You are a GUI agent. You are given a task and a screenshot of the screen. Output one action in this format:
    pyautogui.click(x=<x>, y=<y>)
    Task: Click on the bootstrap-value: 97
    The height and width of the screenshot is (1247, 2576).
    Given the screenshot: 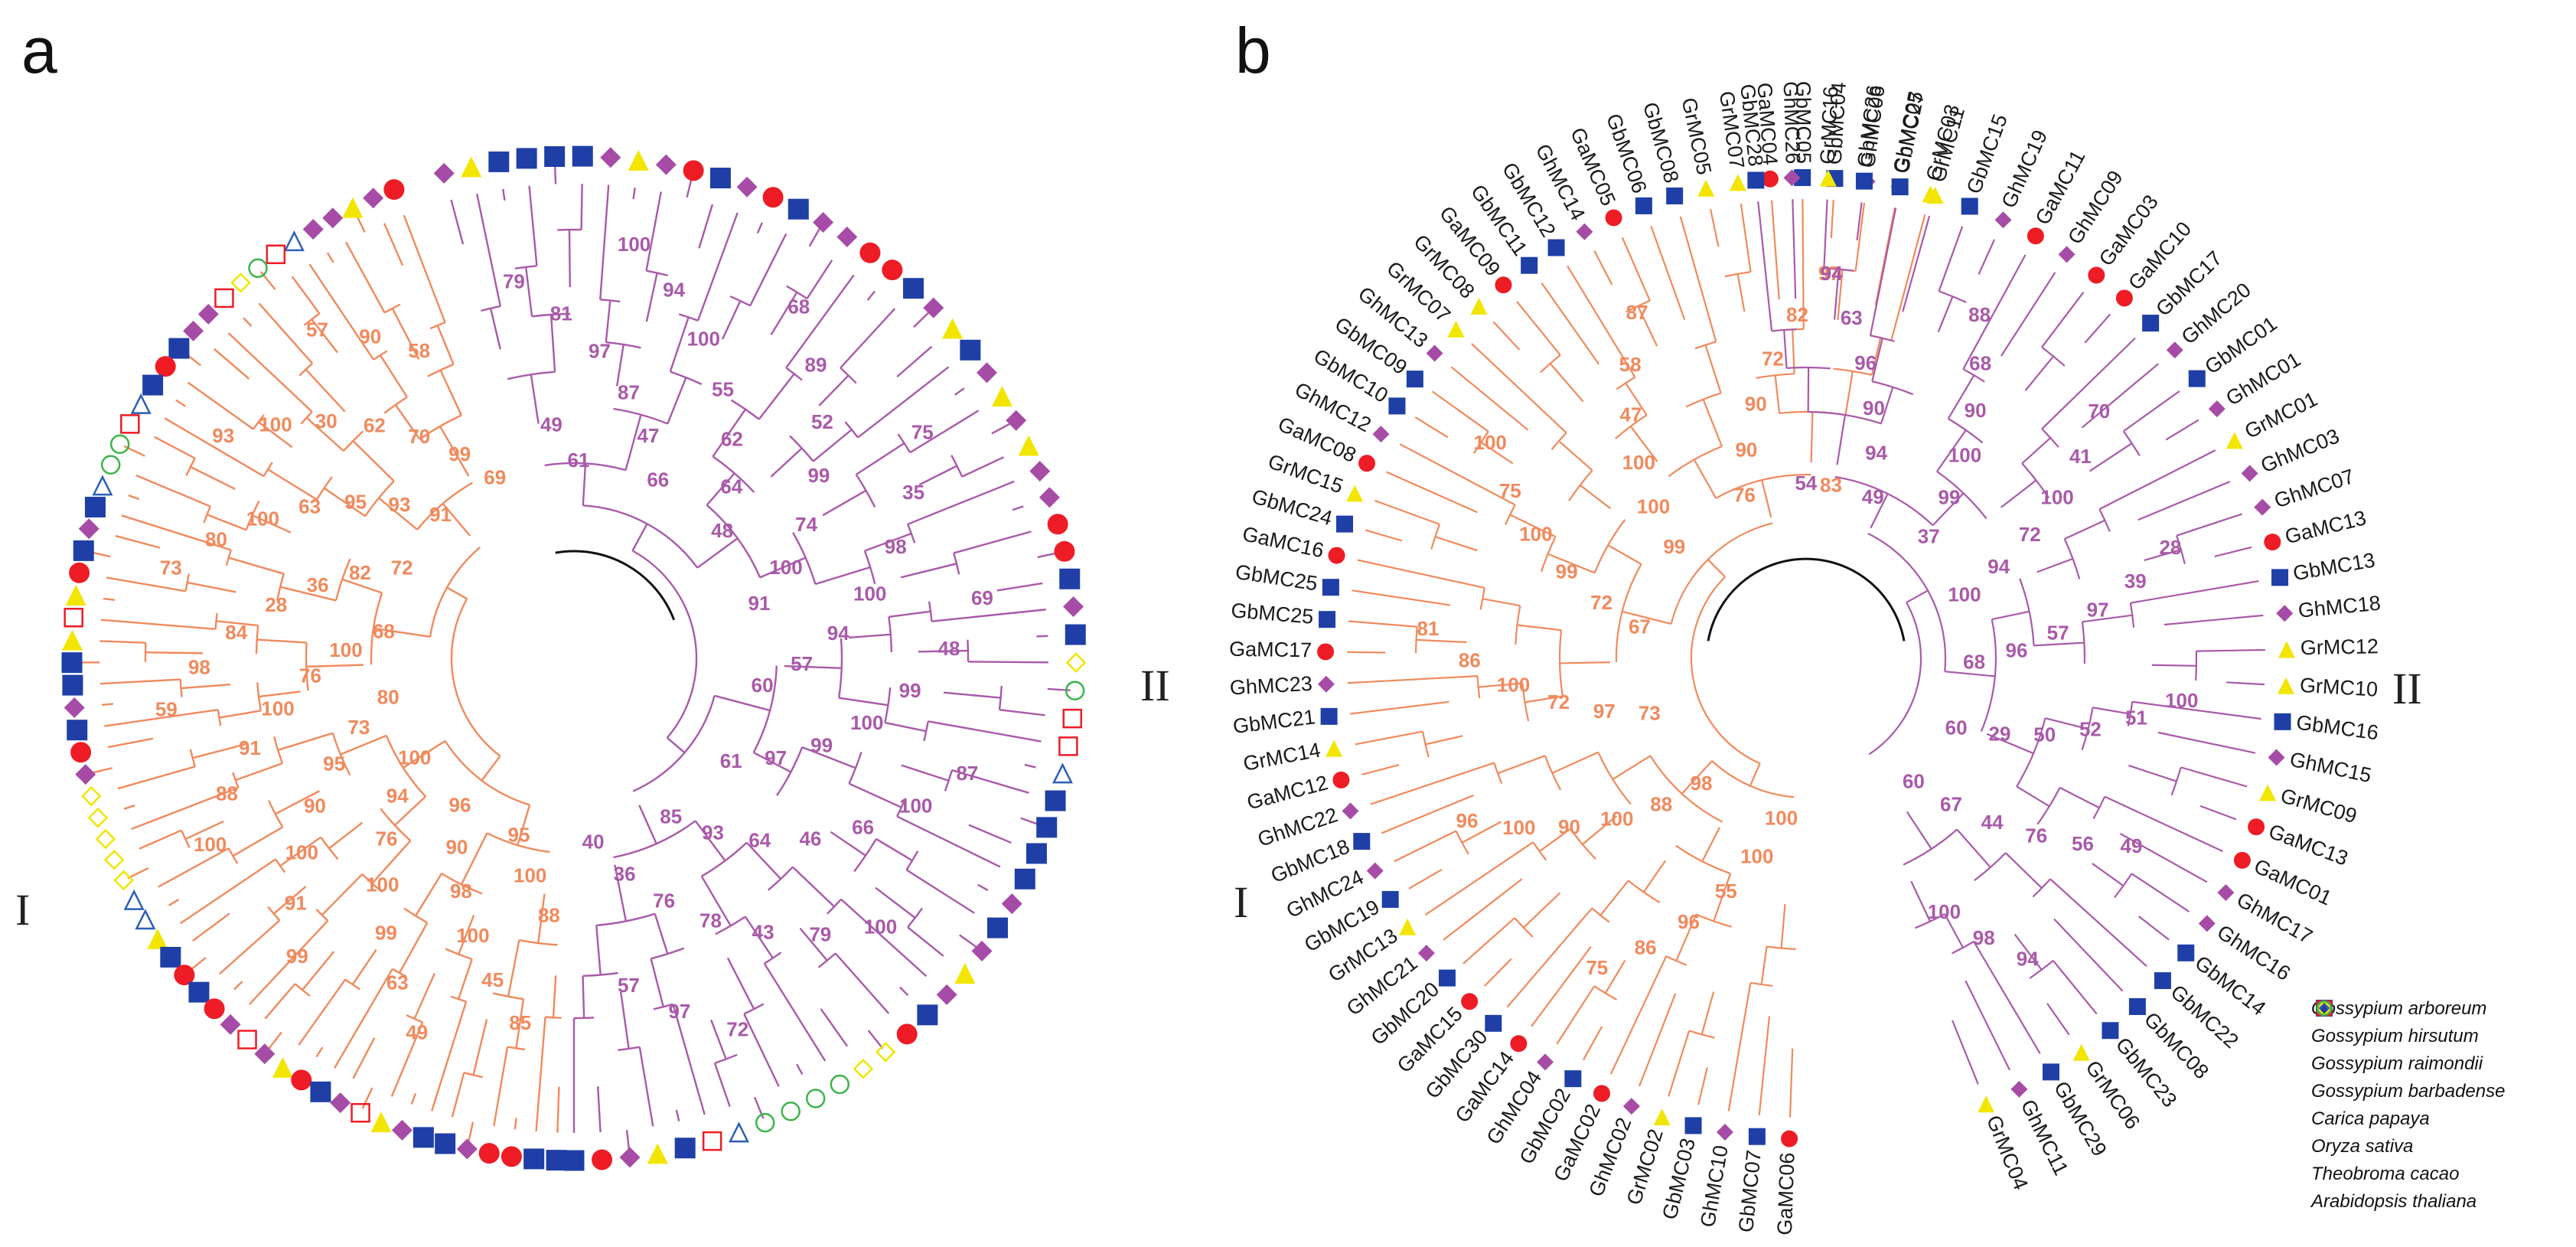 What is the action you would take?
    pyautogui.click(x=776, y=757)
    